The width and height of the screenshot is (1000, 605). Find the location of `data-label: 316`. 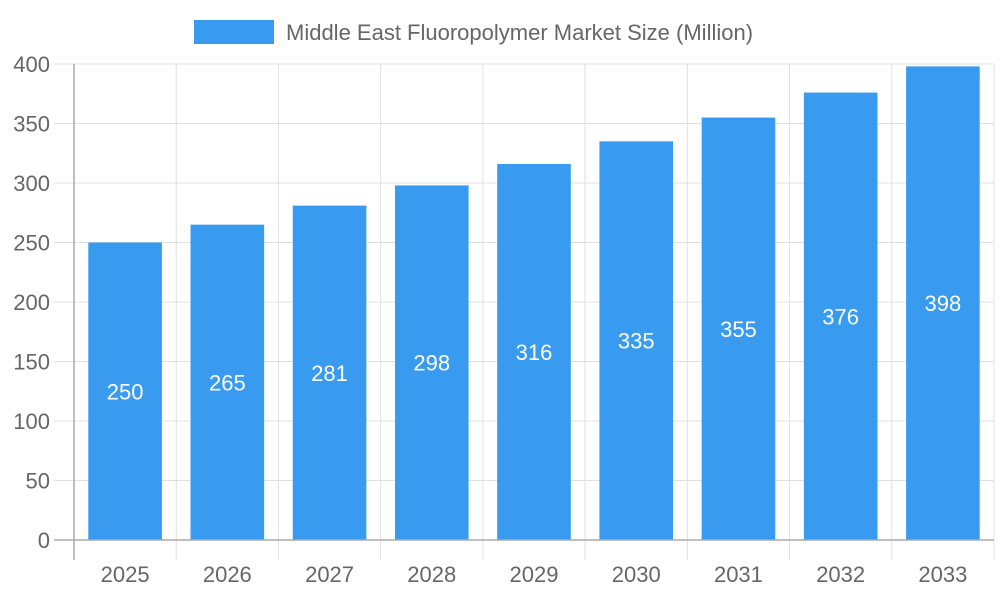

data-label: 316 is located at coordinates (534, 352).